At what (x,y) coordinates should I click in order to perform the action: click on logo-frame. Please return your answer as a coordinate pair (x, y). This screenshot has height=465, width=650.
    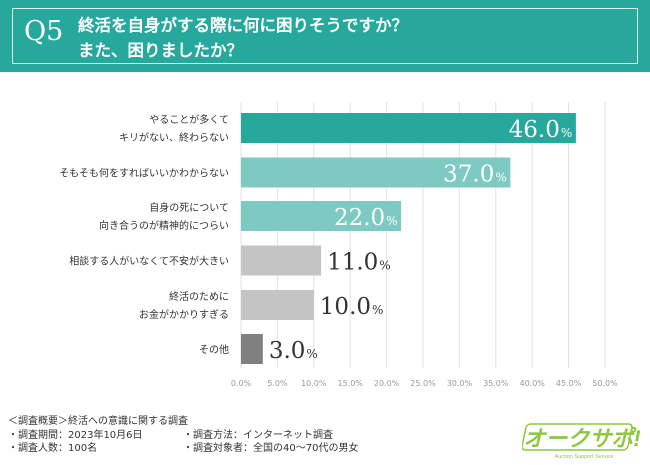
    Looking at the image, I should click on (577, 437).